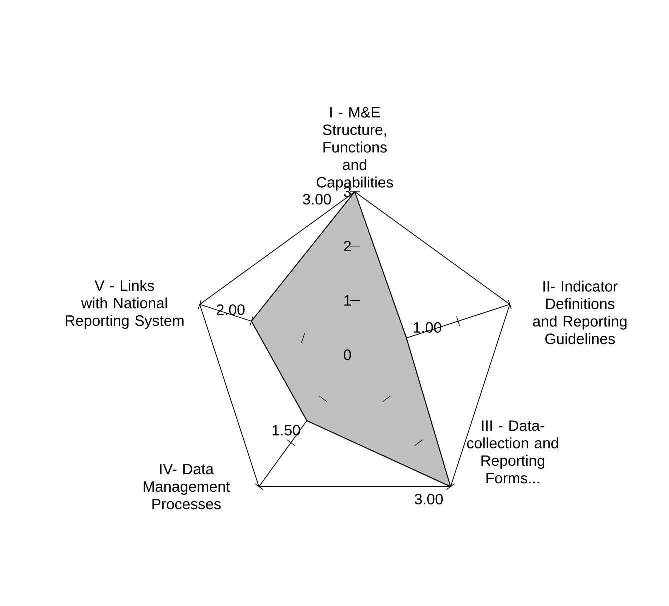 This screenshot has height=606, width=669. I want to click on data-label: 1.00, so click(428, 327).